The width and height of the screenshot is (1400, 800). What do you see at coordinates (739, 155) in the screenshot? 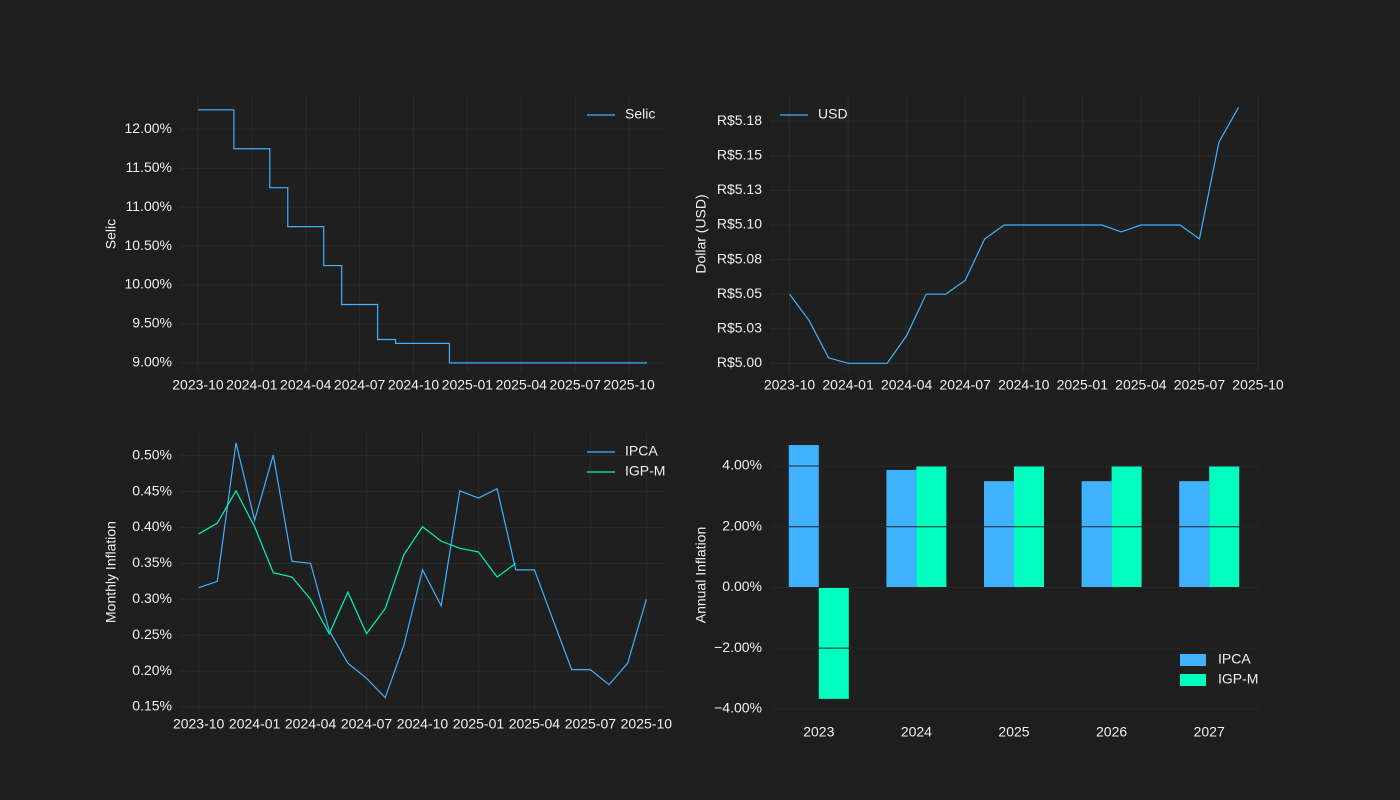
I see `y-tick-label: R$5.15` at bounding box center [739, 155].